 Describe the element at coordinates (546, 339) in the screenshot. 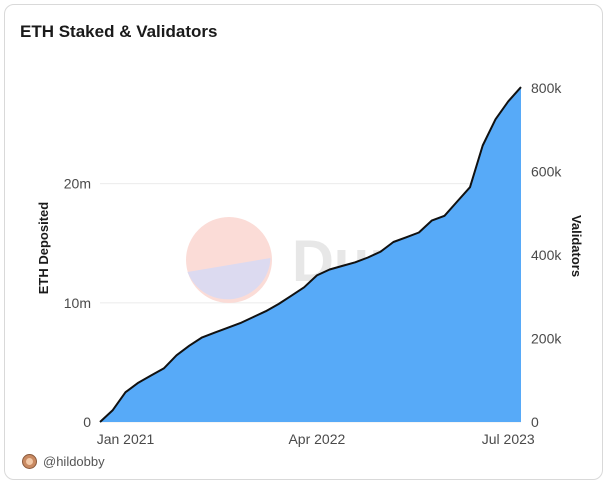

I see `y-tick-label-right: 200k` at that location.